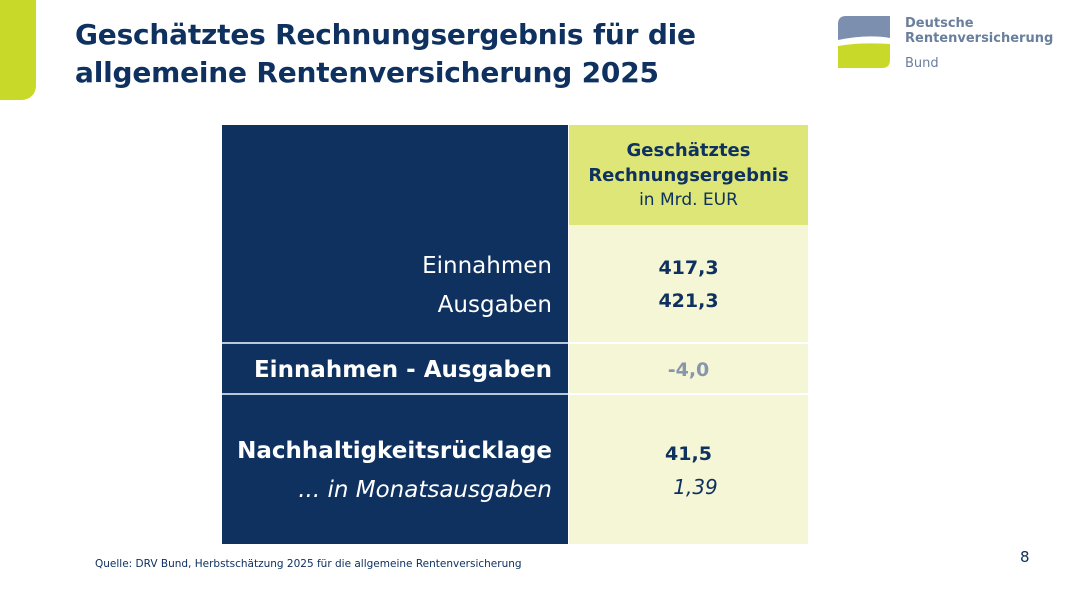 Image resolution: width=1080 pixels, height=599 pixels. Describe the element at coordinates (494, 305) in the screenshot. I see `row-label-ausgaben: Ausgaben` at that location.